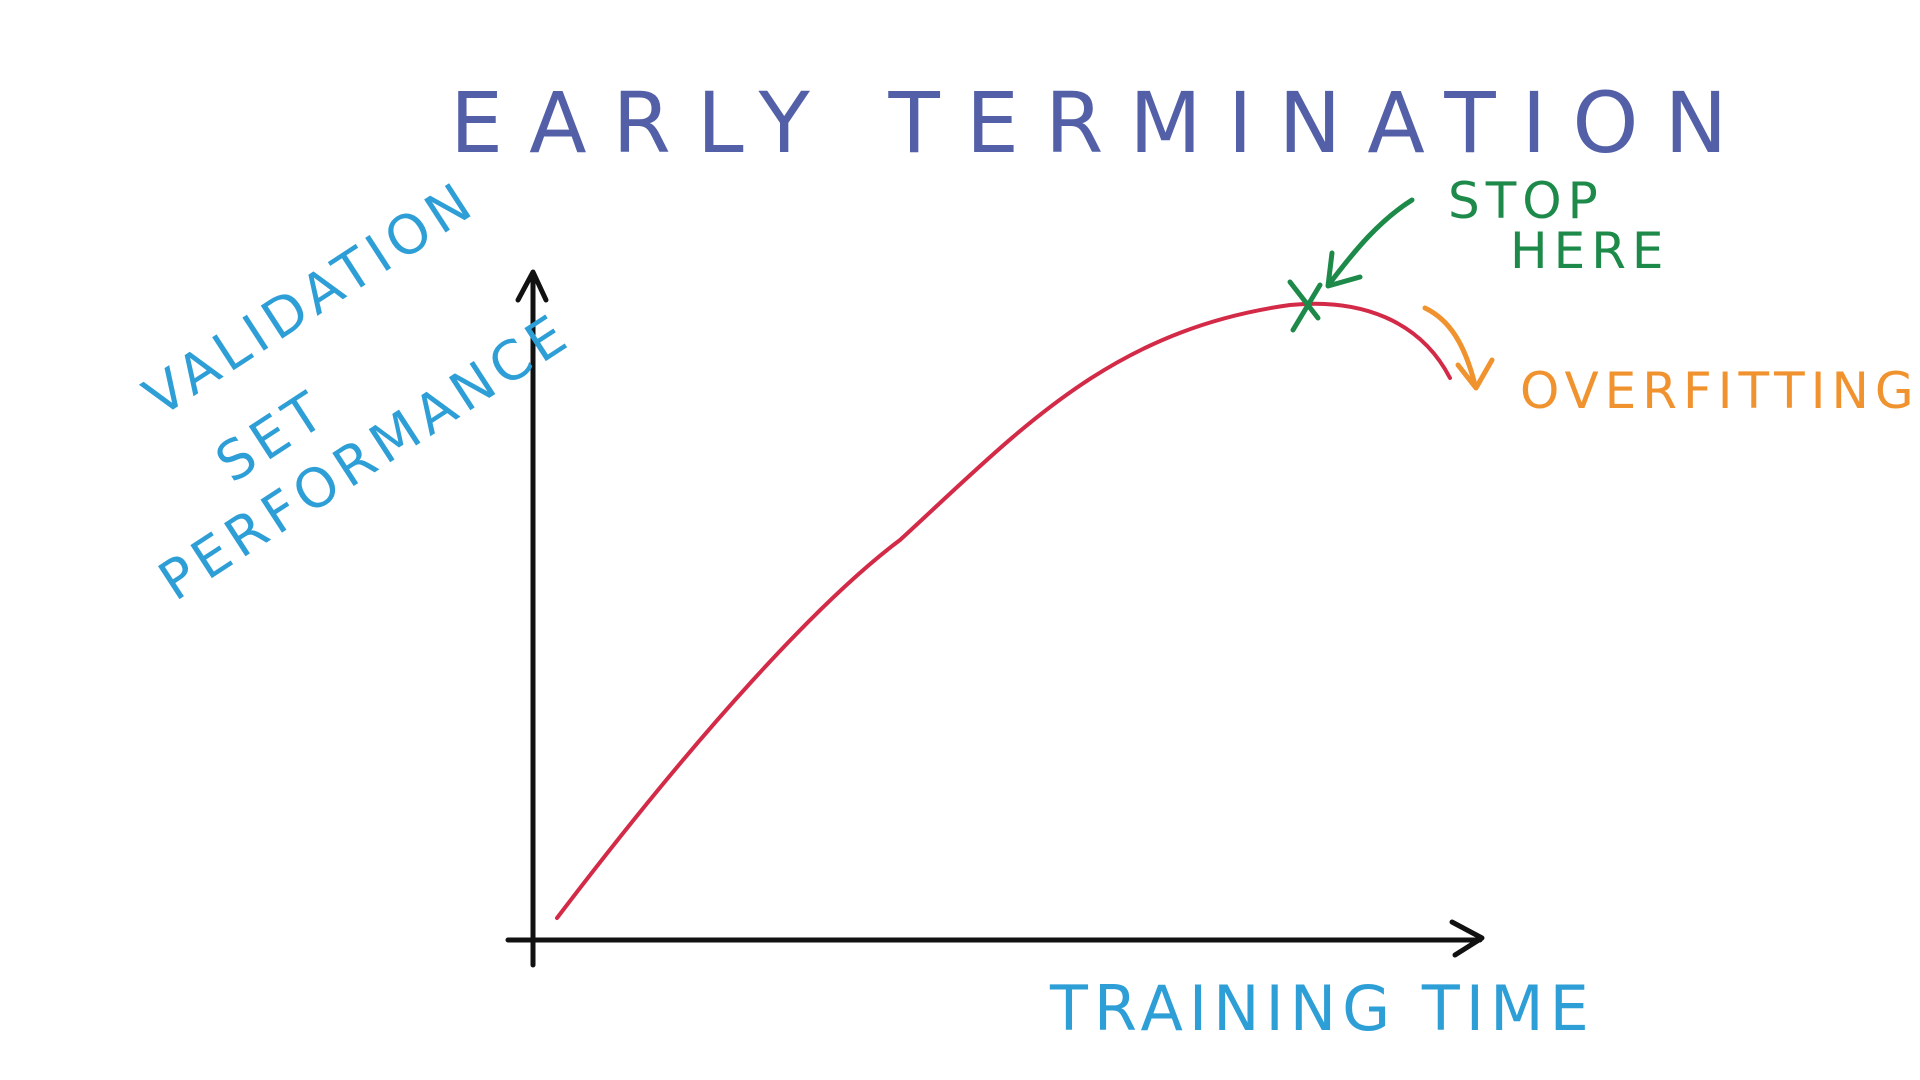 The height and width of the screenshot is (1080, 1920). Describe the element at coordinates (1370, 243) in the screenshot. I see `stop-arrow` at that location.